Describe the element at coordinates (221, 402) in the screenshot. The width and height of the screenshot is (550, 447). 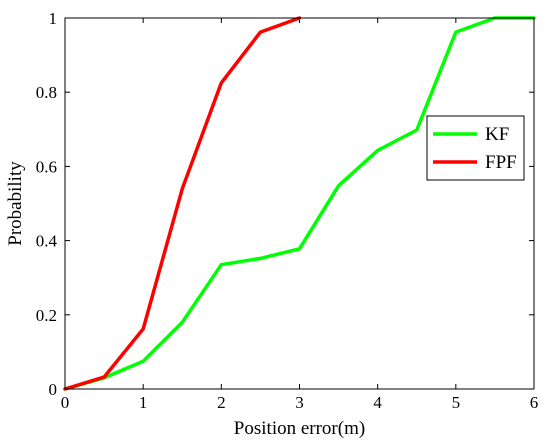
I see `x-tick-label: 2` at that location.